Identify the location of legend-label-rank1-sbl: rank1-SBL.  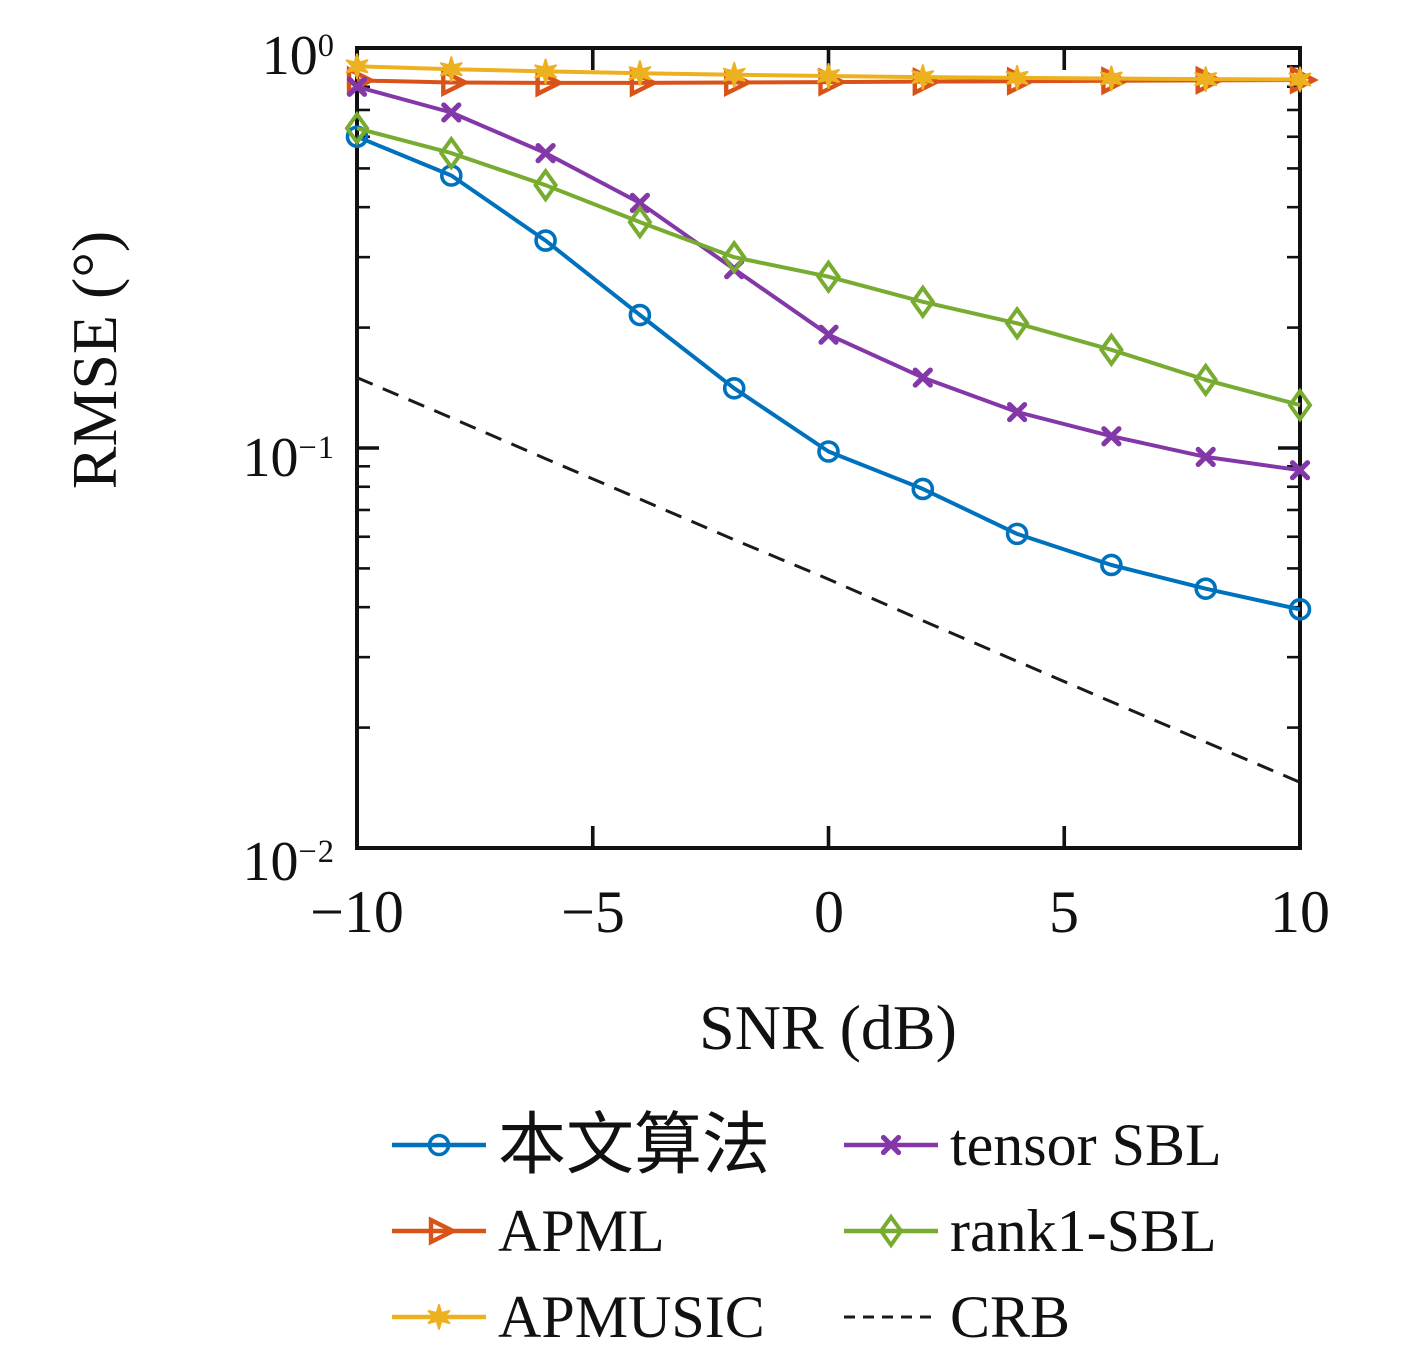
(1083, 1231).